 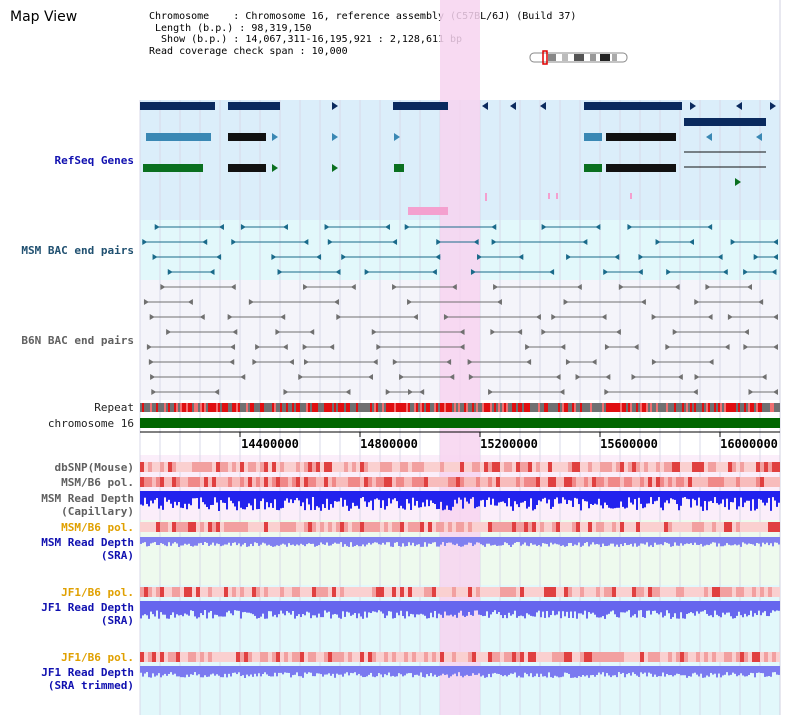 What do you see at coordinates (97, 657) in the screenshot?
I see `jf1-pol-label-2: JF1/B6 pol.` at bounding box center [97, 657].